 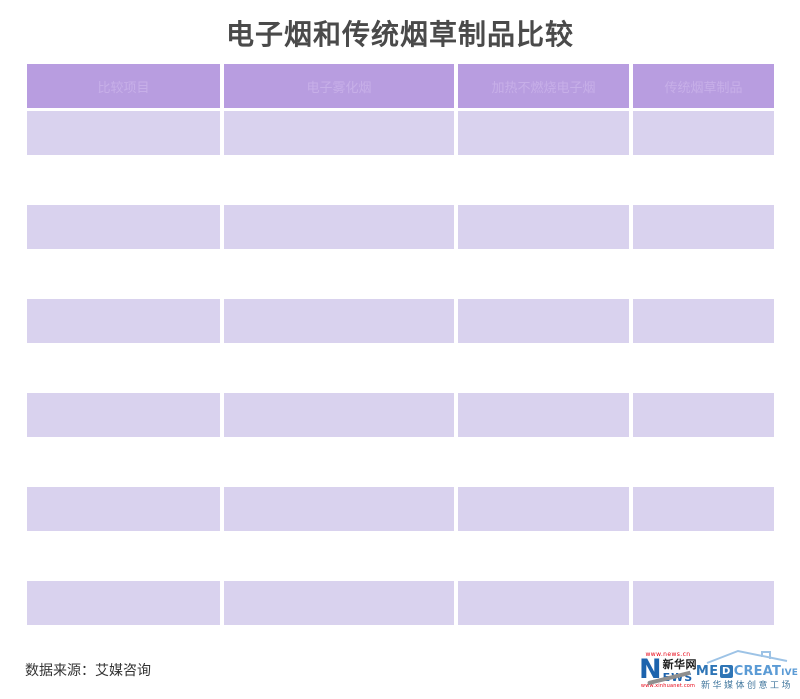 I want to click on data-source-label: 数据来源：艾媒咨询, so click(x=88, y=671).